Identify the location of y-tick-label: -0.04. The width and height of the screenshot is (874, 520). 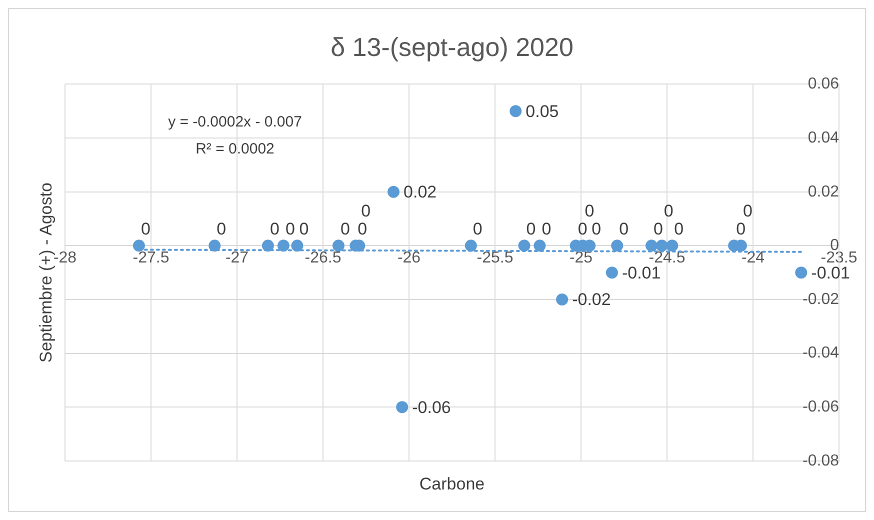
(821, 353).